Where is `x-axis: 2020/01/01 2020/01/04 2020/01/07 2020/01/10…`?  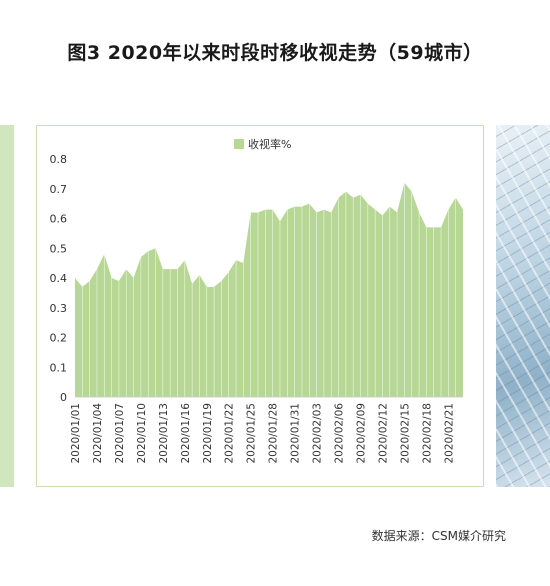
x-axis: 2020/01/01 2020/01/04 2020/01/07 2020/01/10… is located at coordinates (262, 433).